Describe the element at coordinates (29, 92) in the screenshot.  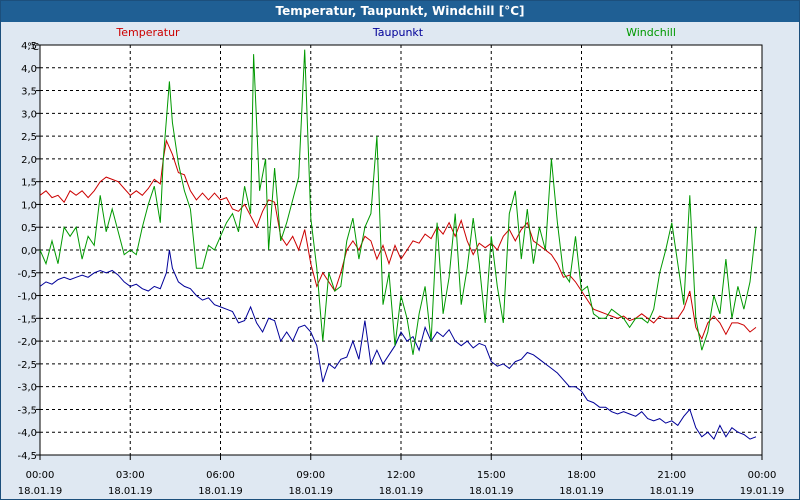
I see `y-tick-label: 3,5` at that location.